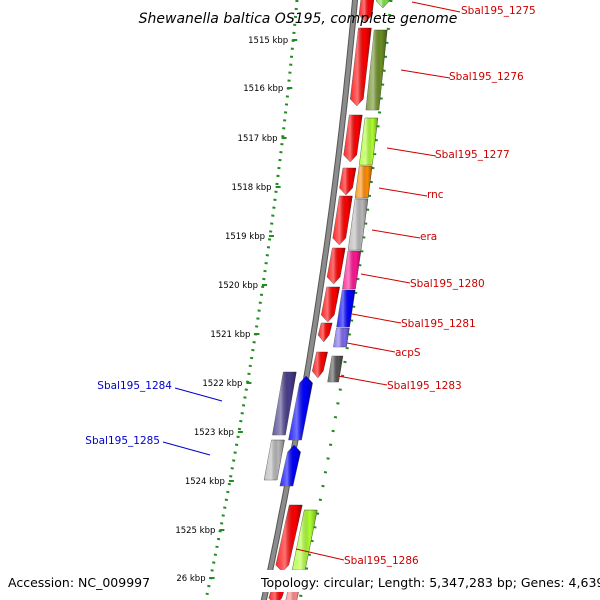 The height and width of the screenshot is (600, 600). What do you see at coordinates (79, 582) in the screenshot?
I see `accession-text: Accession: NC_009997` at bounding box center [79, 582].